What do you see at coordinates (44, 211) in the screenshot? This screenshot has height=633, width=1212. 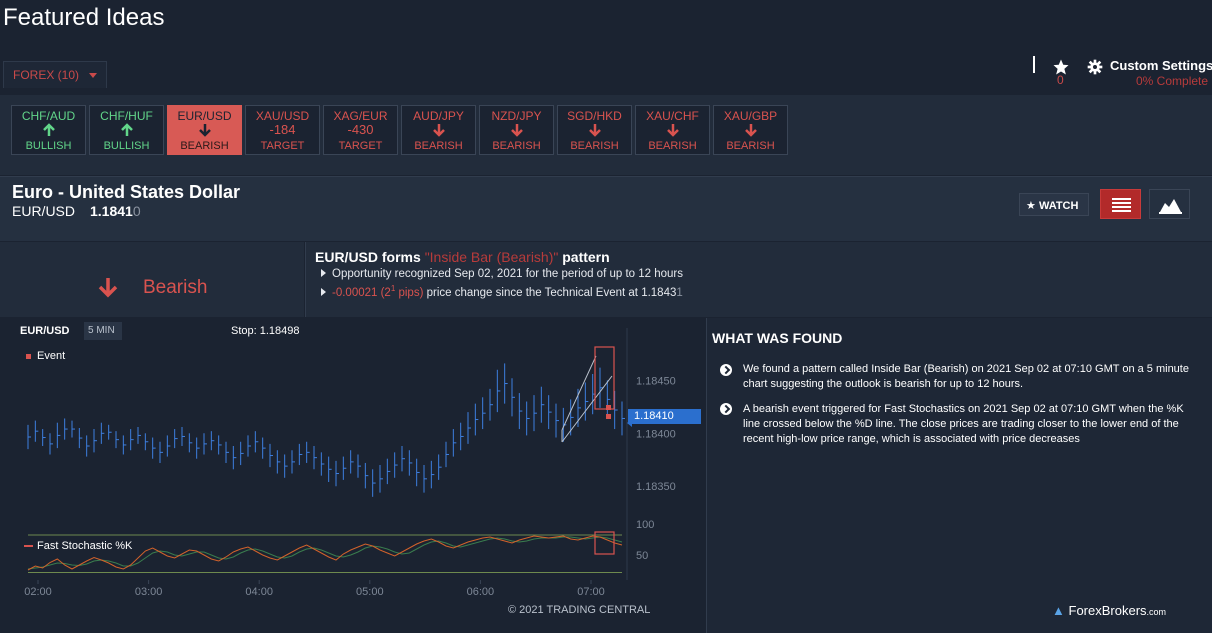 I see `instrument-symbol: EUR/USD` at bounding box center [44, 211].